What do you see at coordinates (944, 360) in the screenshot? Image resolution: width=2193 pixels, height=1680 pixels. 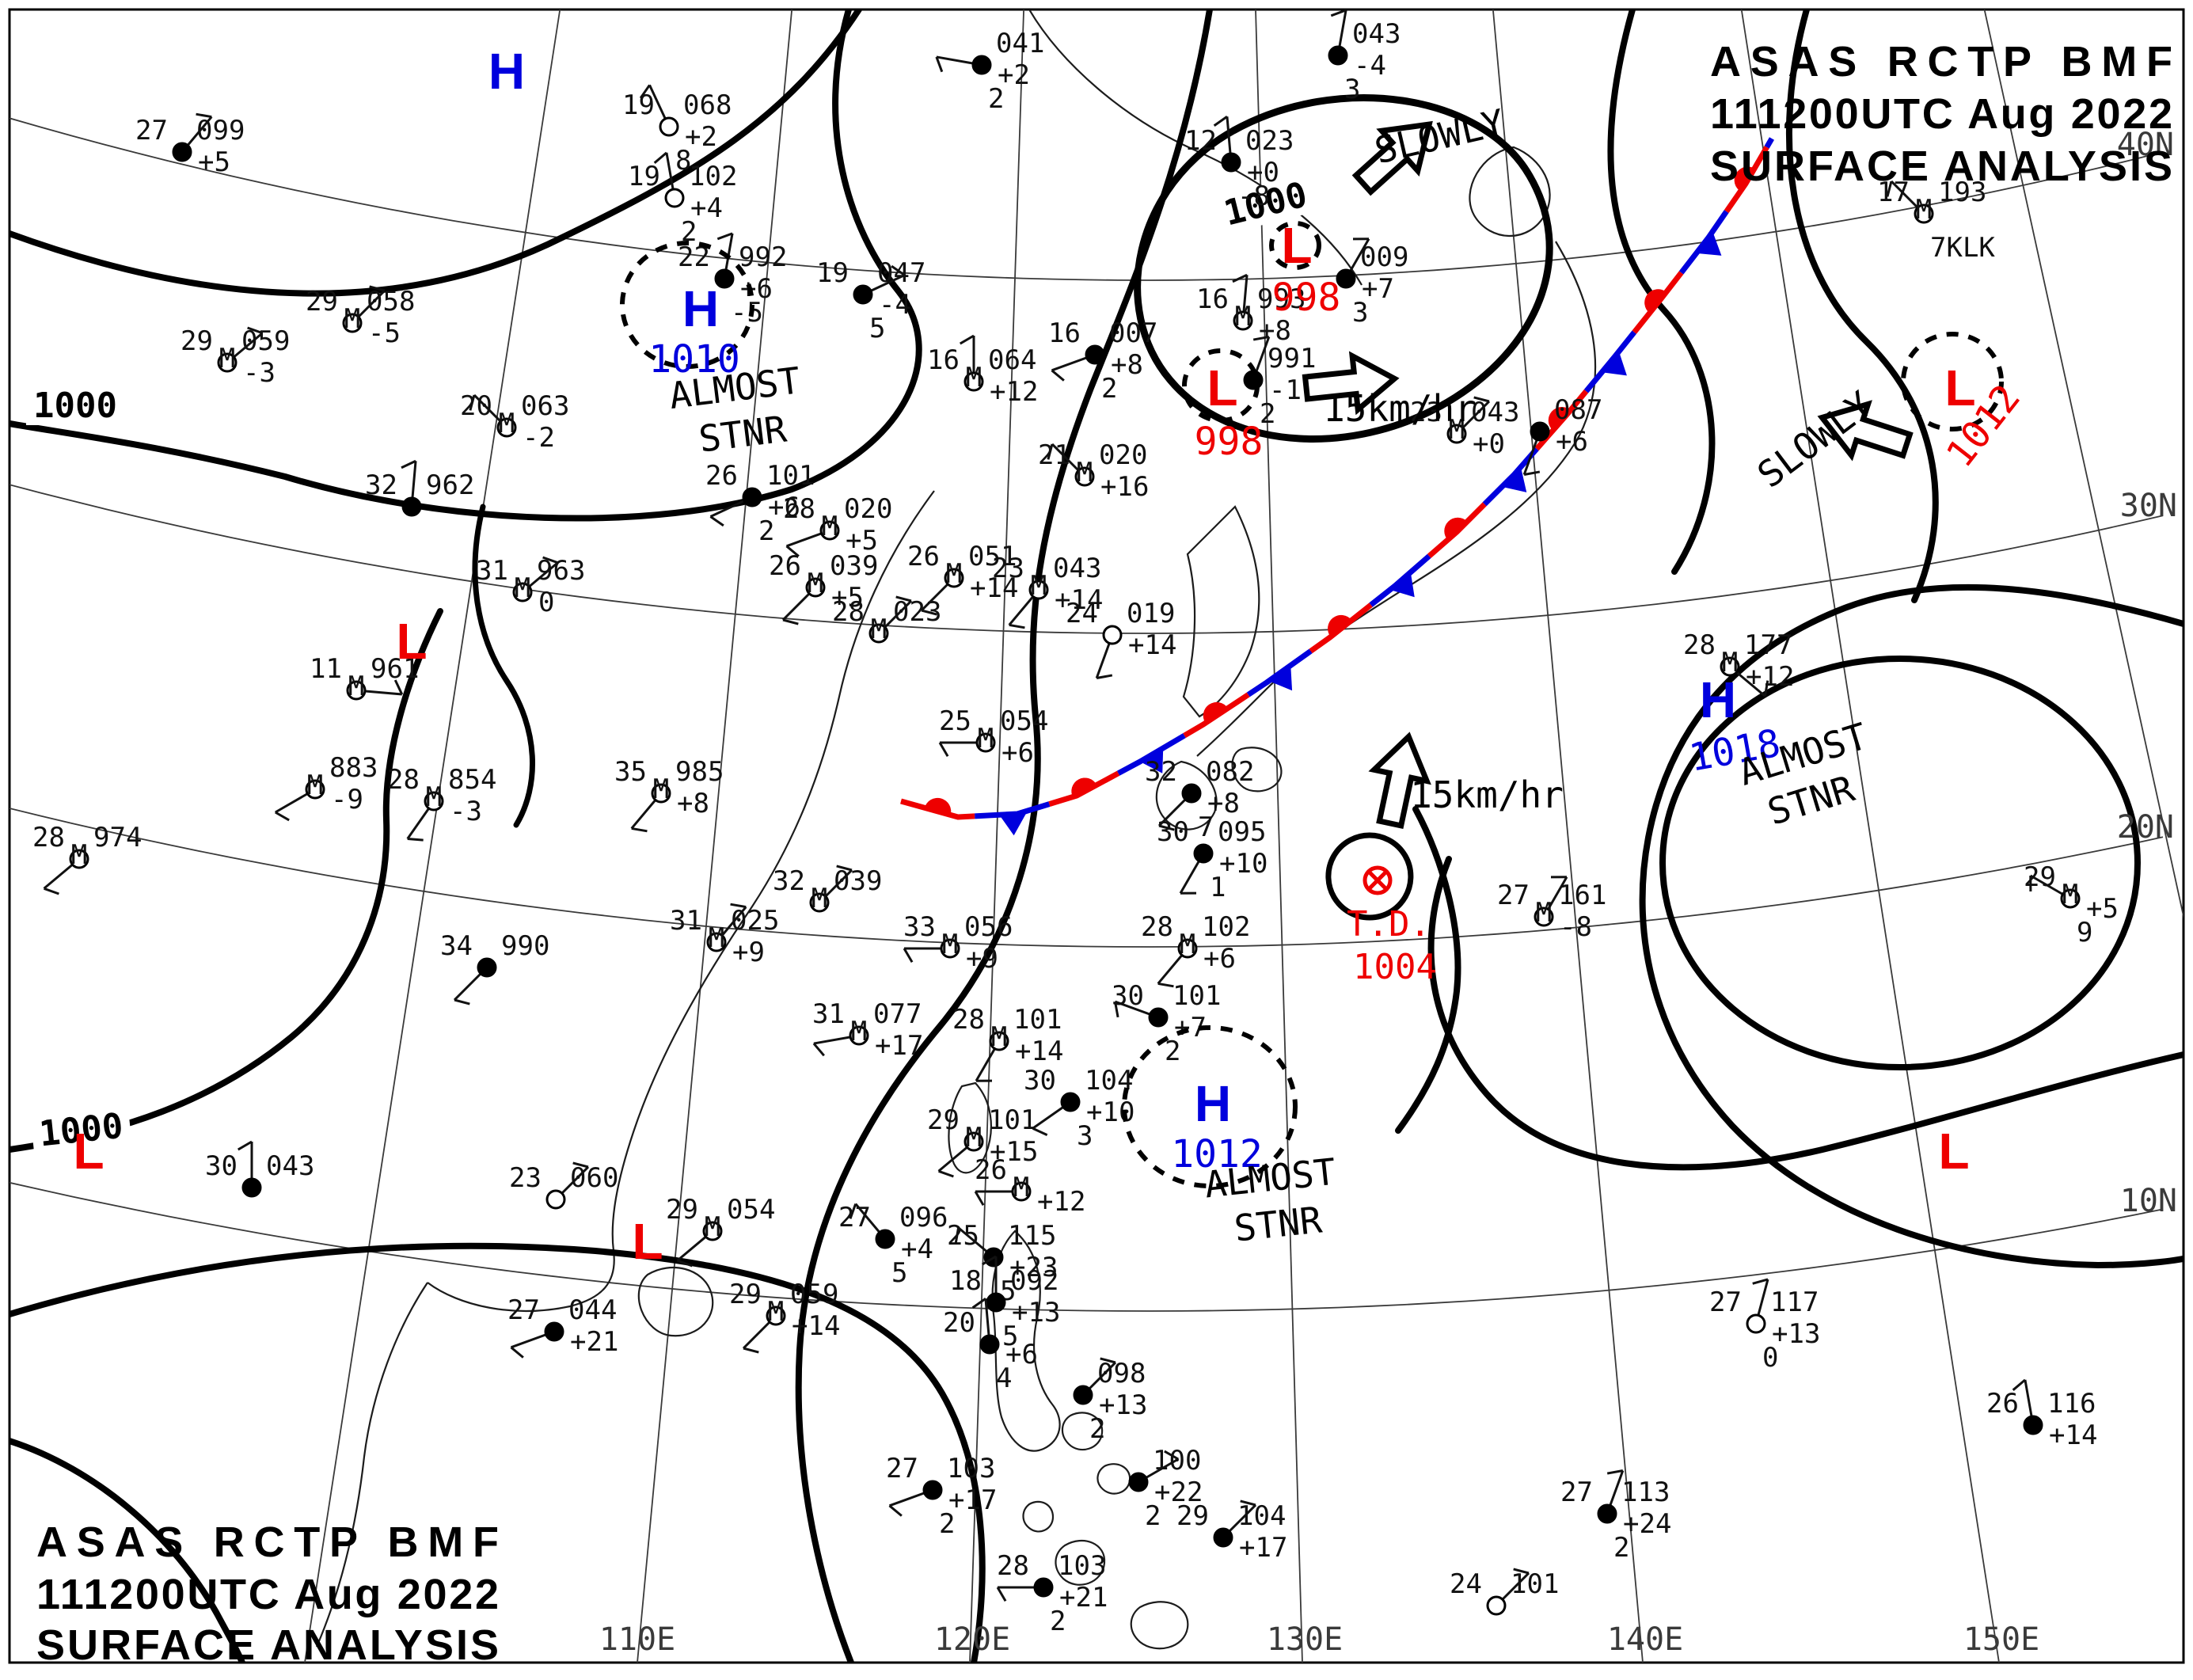 I see `station-temperature: 16` at bounding box center [944, 360].